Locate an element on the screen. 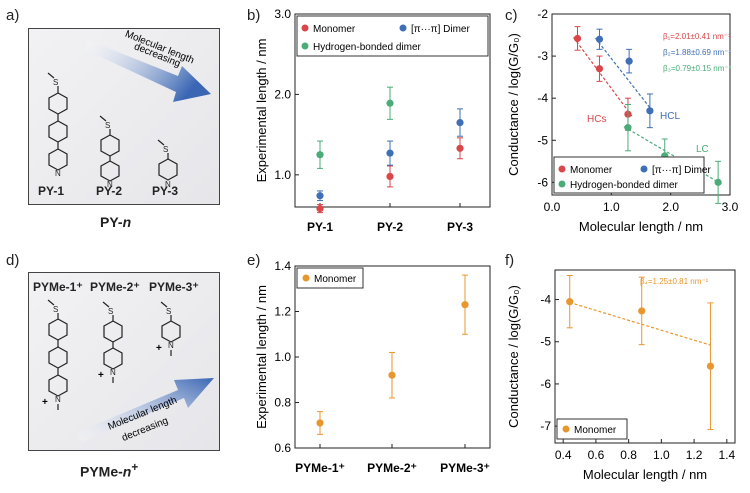 The image size is (750, 493). caption-a-main: PY- is located at coordinates (111, 222).